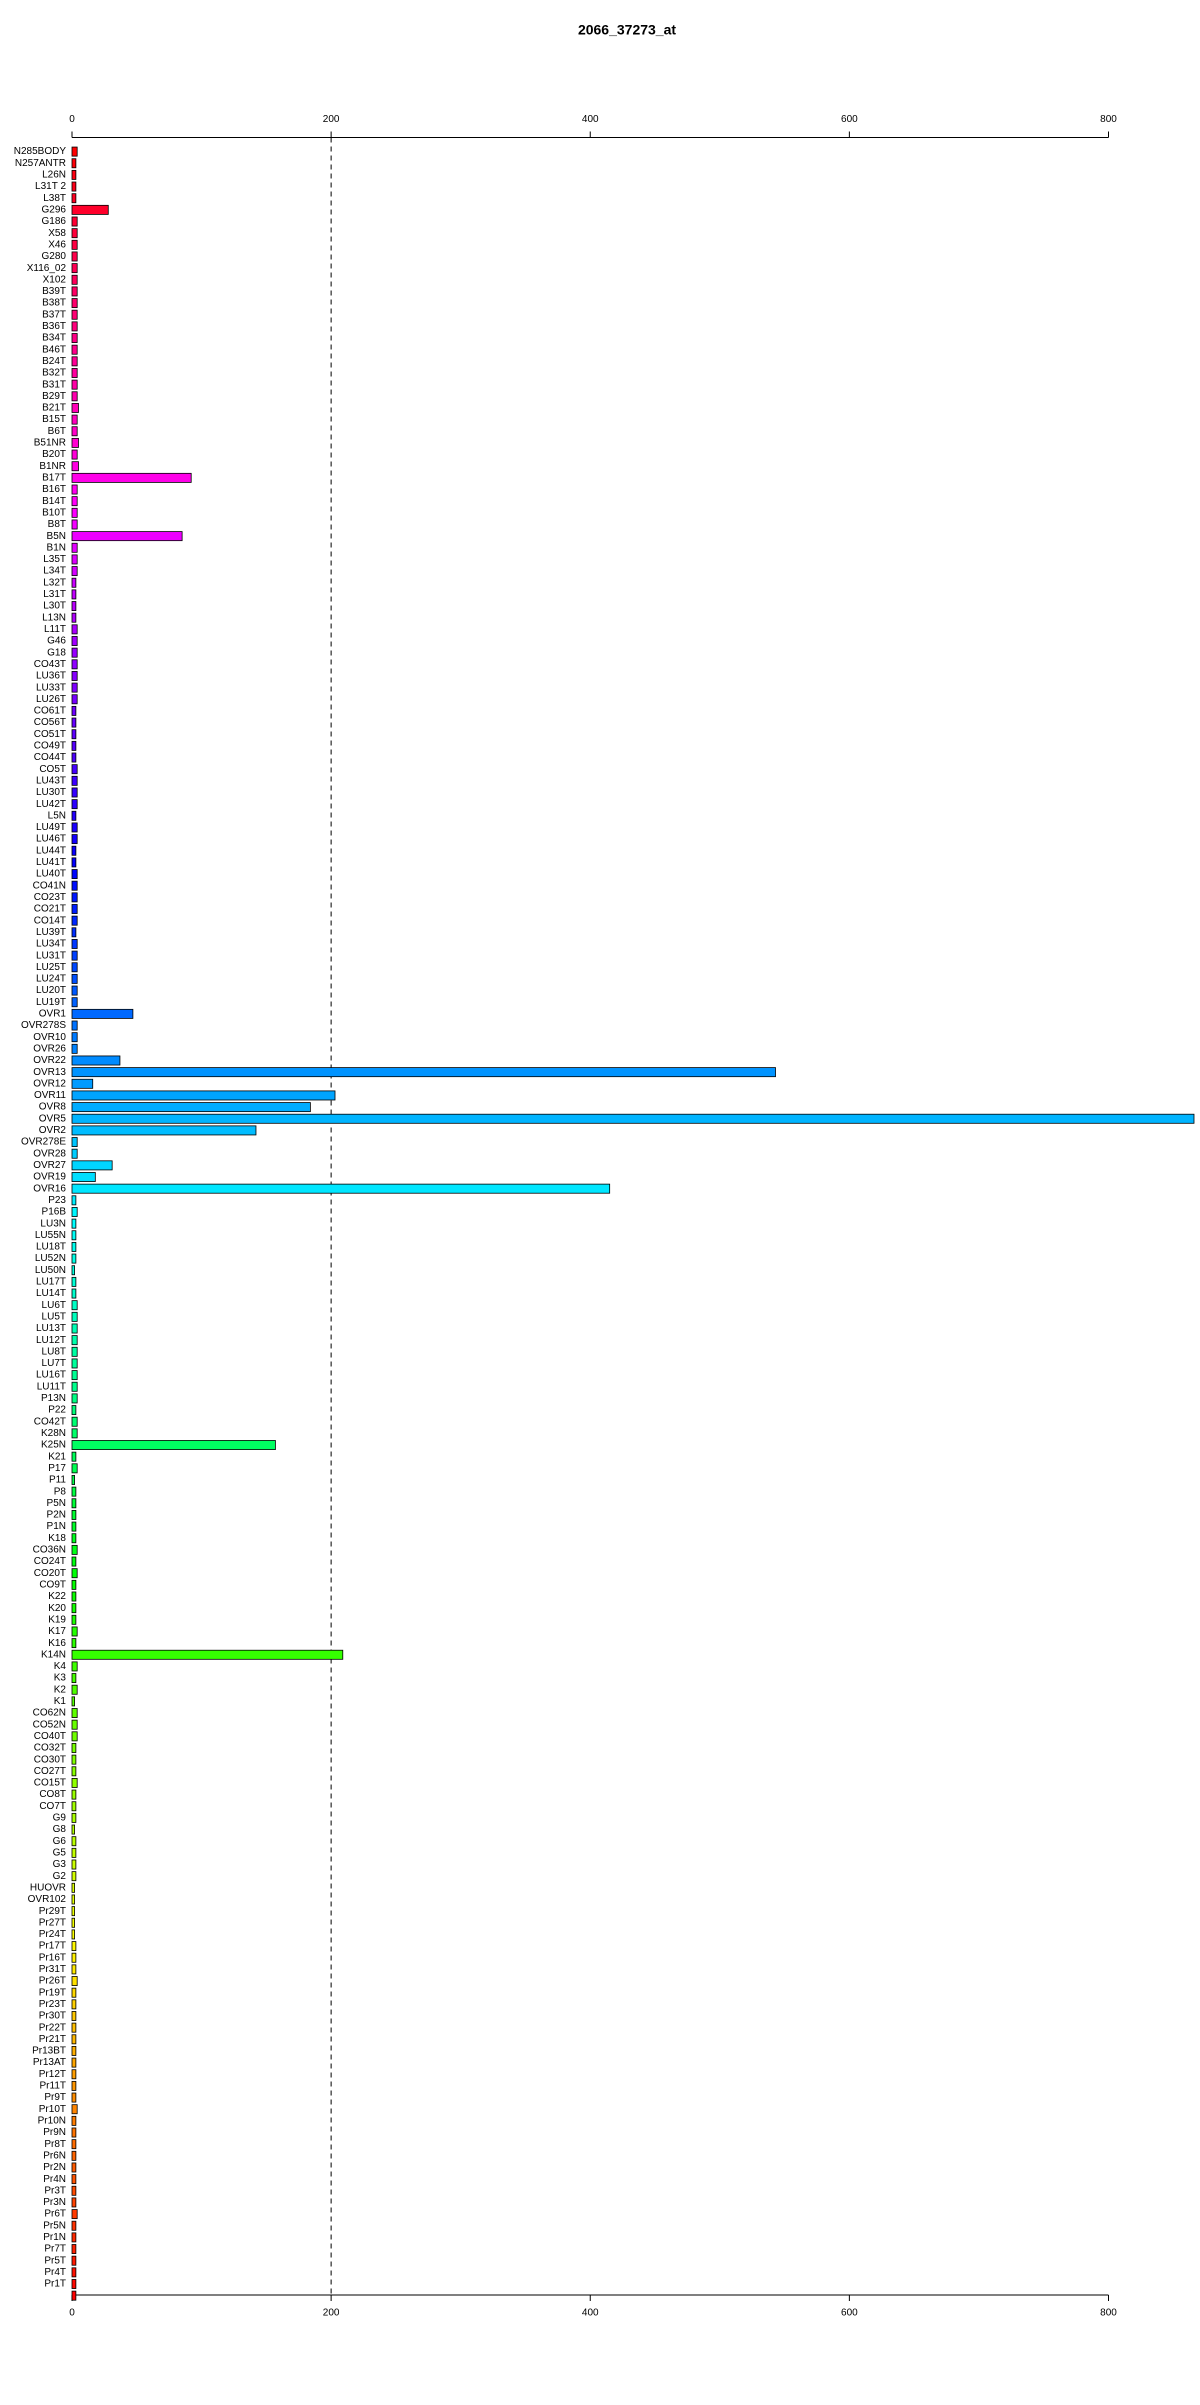 This screenshot has width=1200, height=2405. I want to click on y-tick-label: Pr2N, so click(54, 2167).